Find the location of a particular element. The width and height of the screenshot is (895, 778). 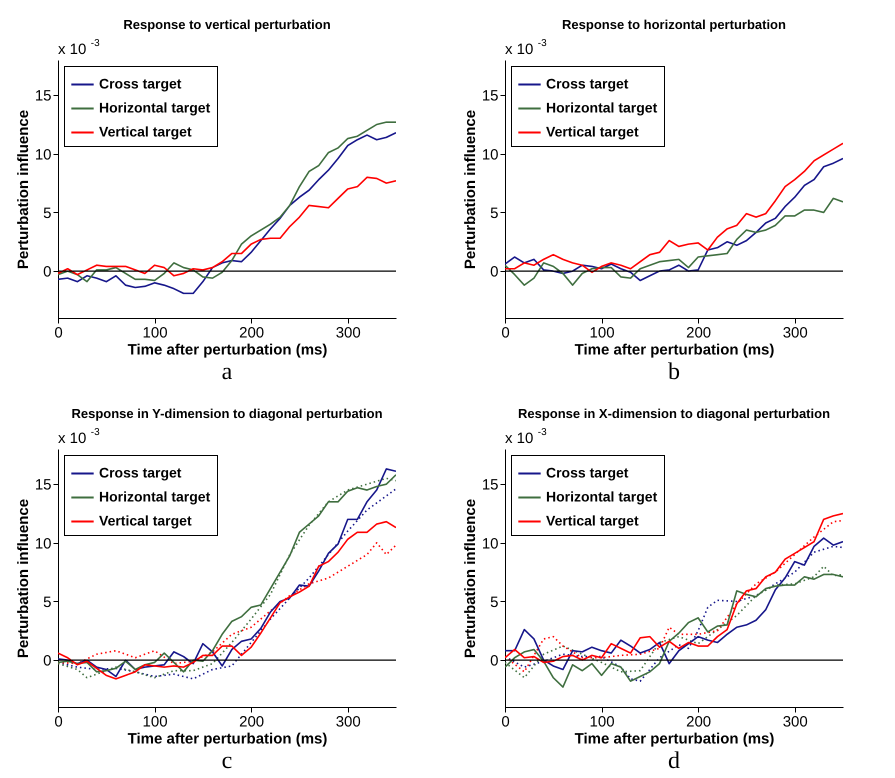

text: d is located at coordinates (674, 761).